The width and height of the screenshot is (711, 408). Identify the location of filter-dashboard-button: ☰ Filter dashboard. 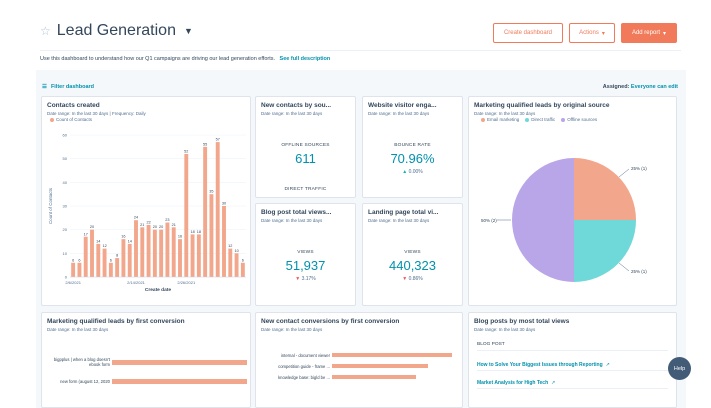
(68, 87).